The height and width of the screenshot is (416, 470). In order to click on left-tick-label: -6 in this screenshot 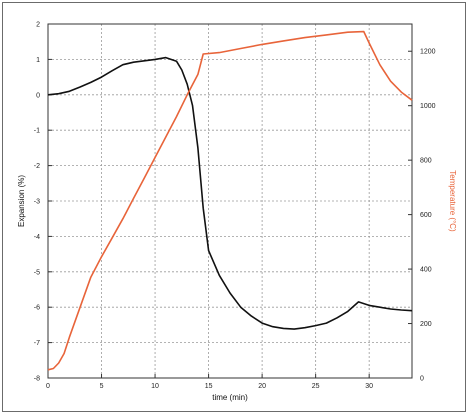, I will do `click(37, 308)`.